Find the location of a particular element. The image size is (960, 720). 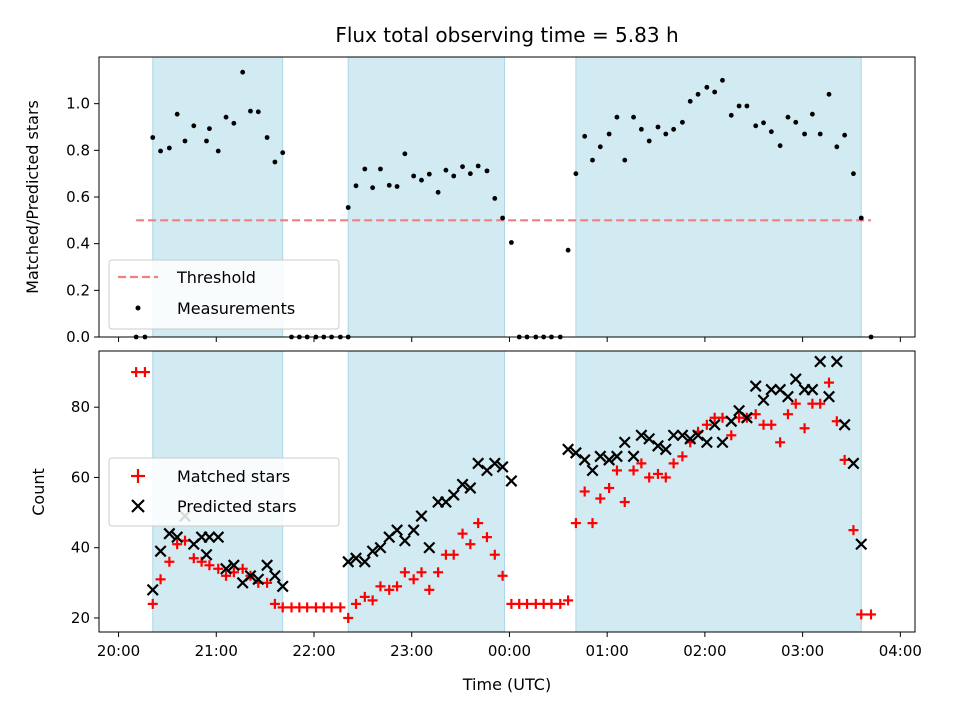

legend-matched-label: Matched stars is located at coordinates (233, 476).